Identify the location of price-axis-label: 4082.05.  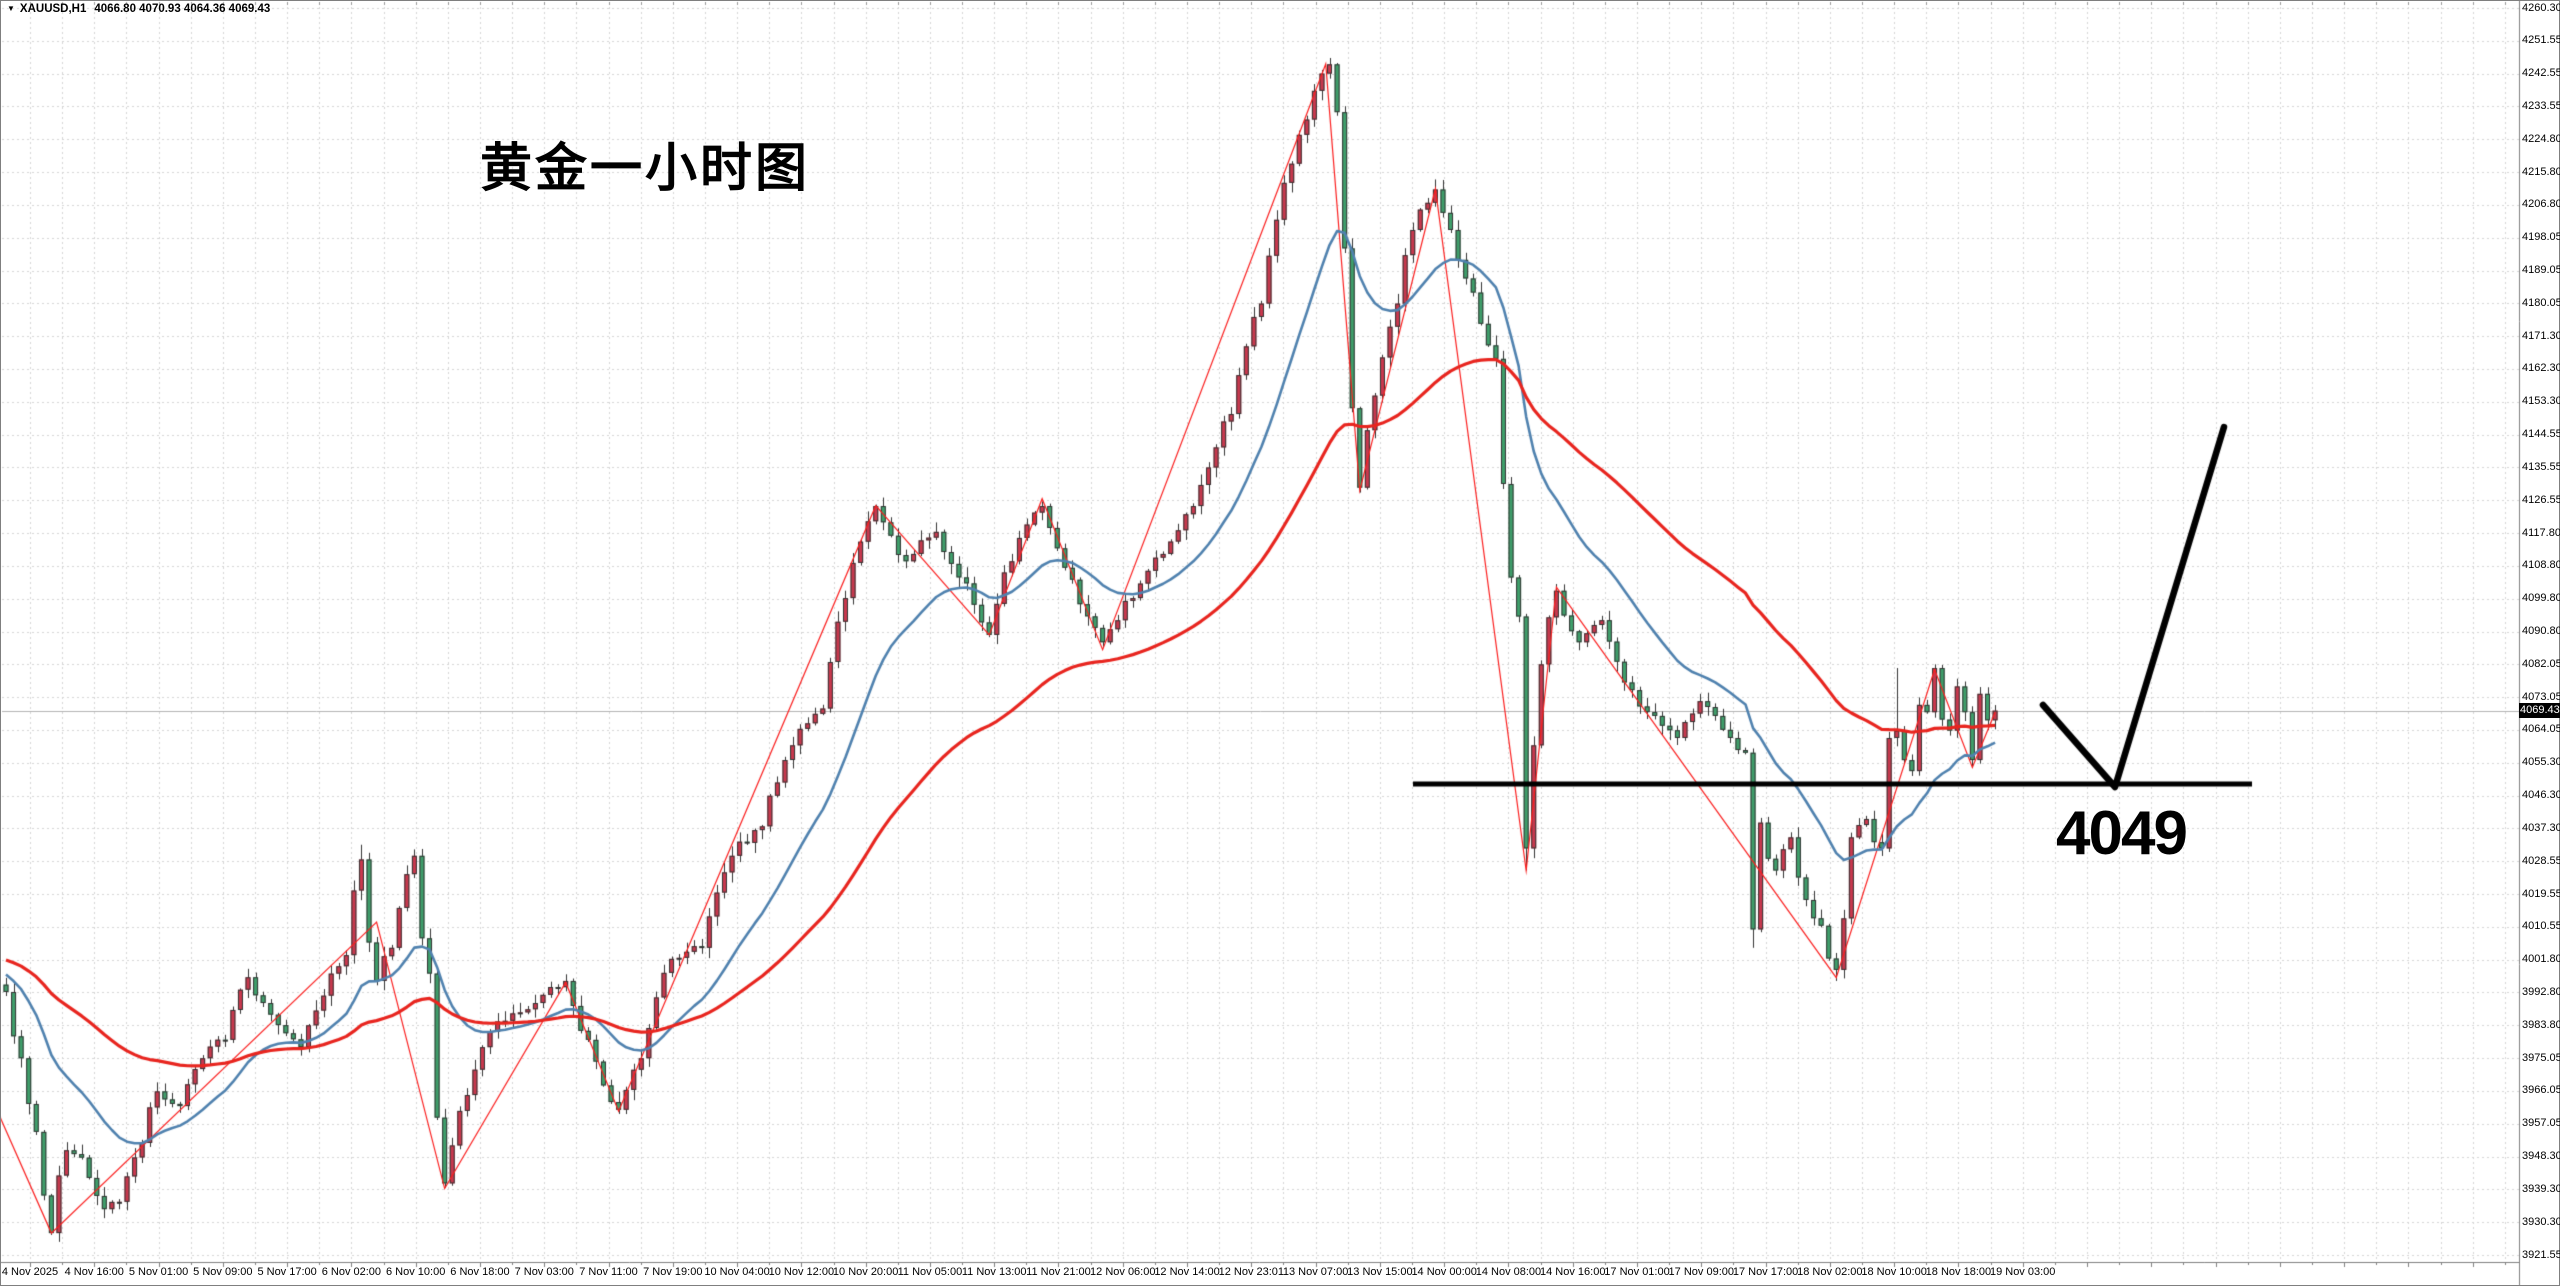
(2541, 663).